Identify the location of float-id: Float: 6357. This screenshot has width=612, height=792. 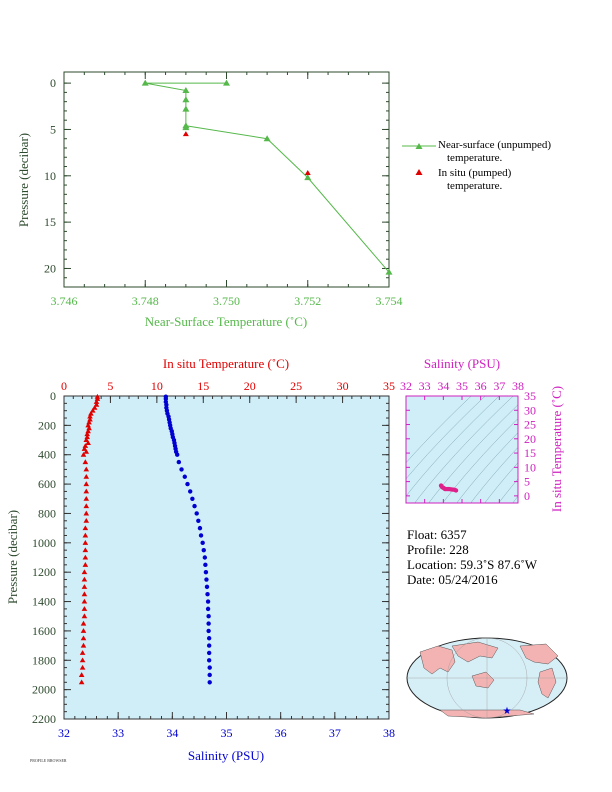
(437, 534).